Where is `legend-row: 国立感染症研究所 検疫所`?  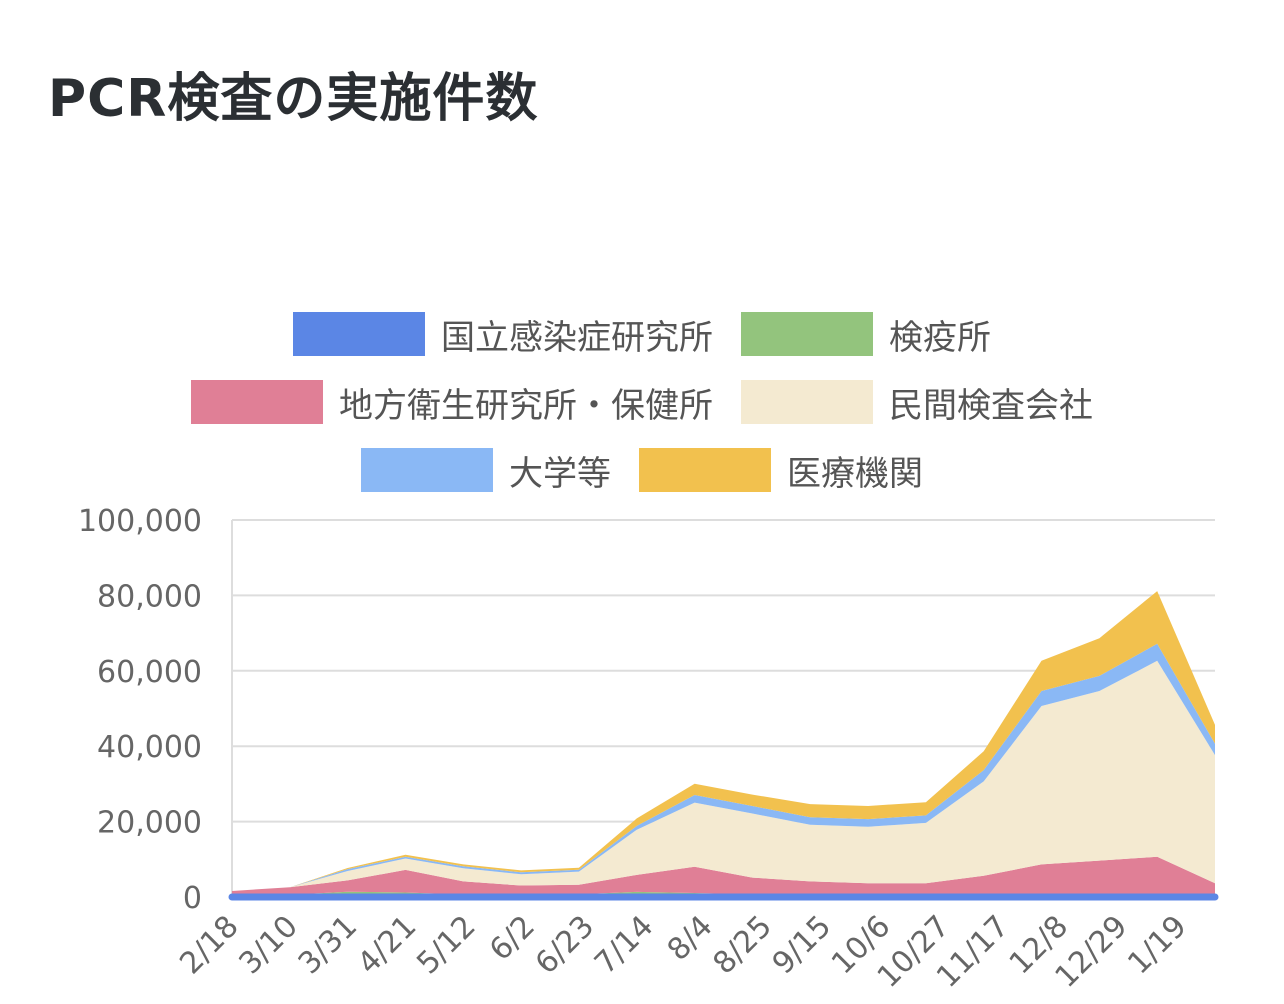
legend-row: 国立感染症研究所 検疫所 is located at coordinates (642, 334).